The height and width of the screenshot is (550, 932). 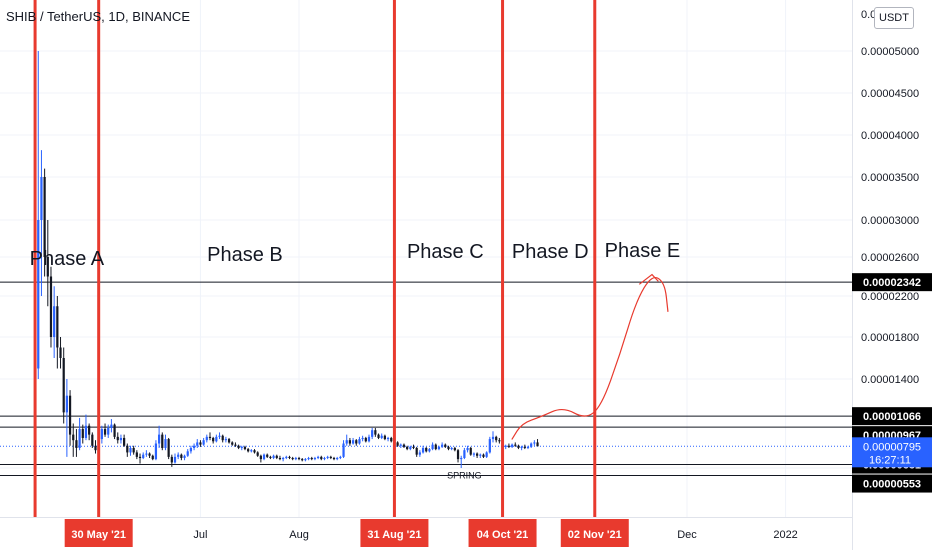 I want to click on vertical-marker-date-label: 31 Aug '21, so click(x=394, y=535).